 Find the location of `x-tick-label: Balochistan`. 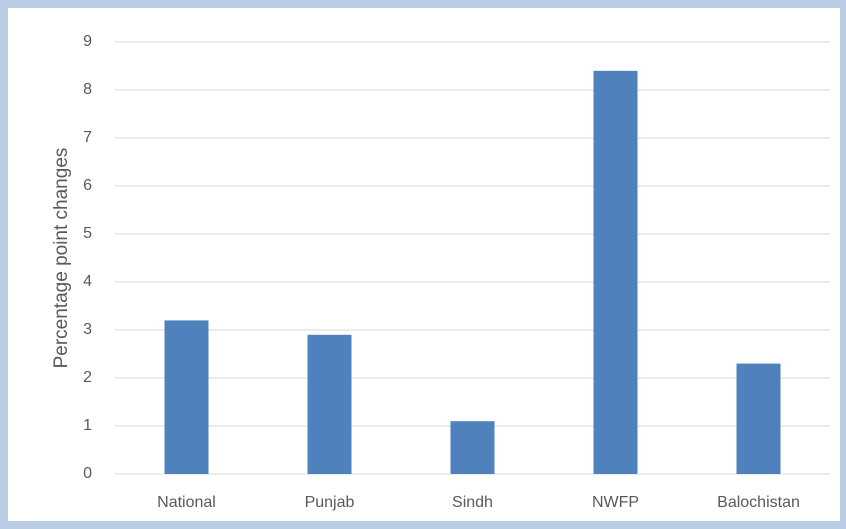

x-tick-label: Balochistan is located at coordinates (758, 502).